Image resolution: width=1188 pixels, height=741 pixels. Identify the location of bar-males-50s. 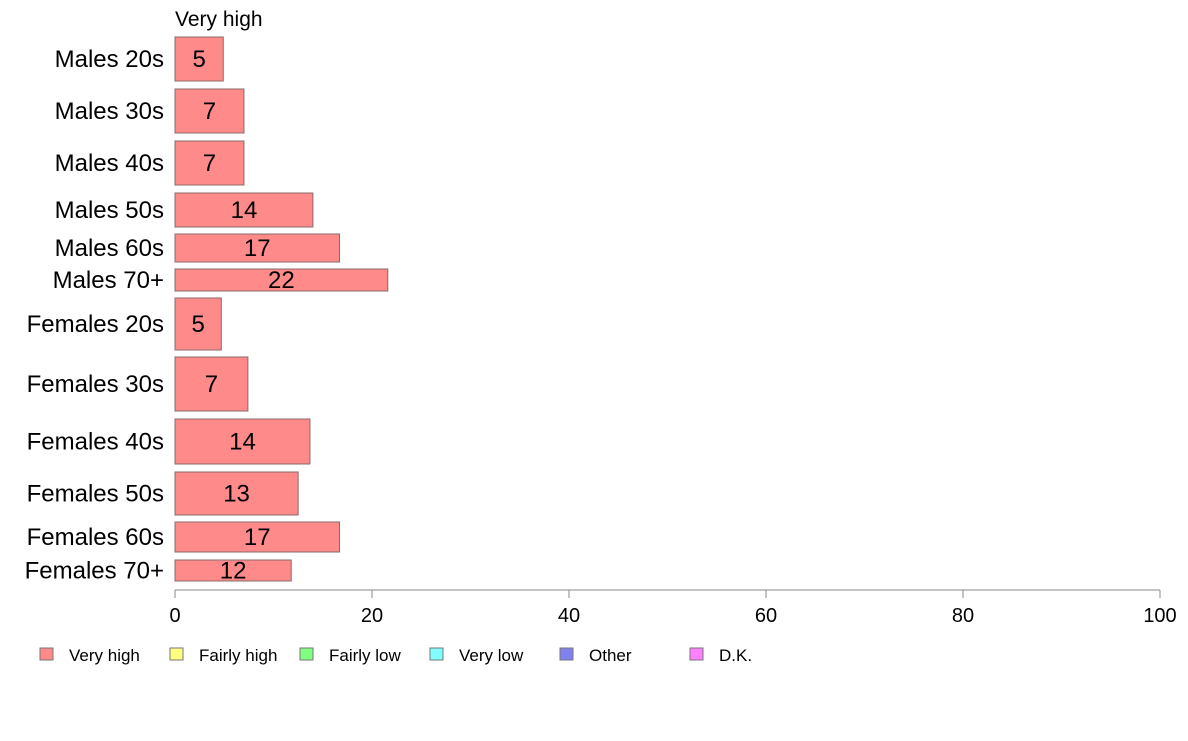
(244, 210).